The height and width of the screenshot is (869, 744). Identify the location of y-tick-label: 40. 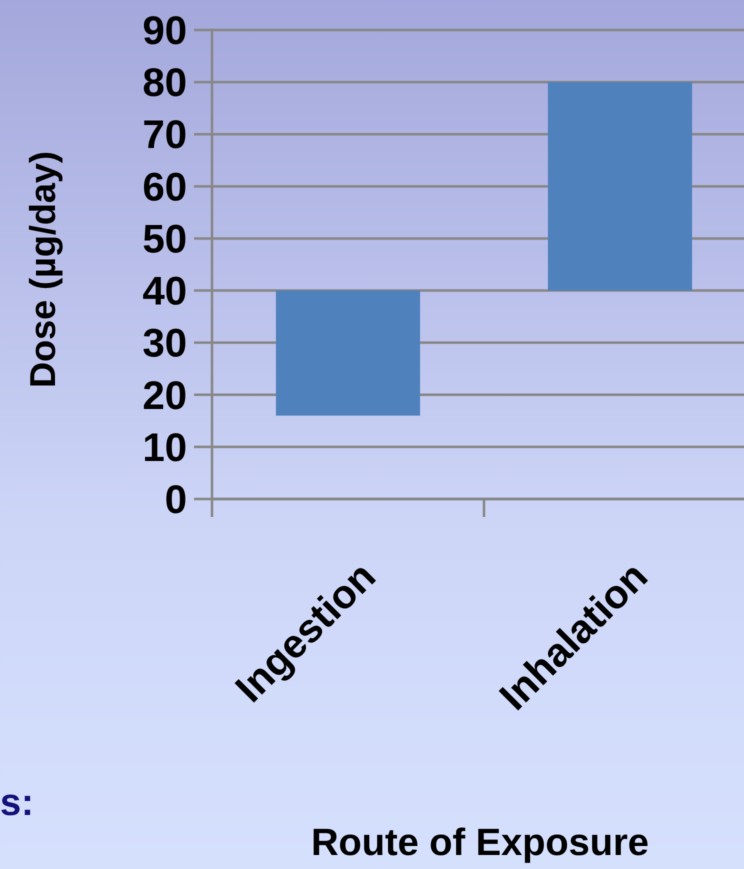
(164, 292).